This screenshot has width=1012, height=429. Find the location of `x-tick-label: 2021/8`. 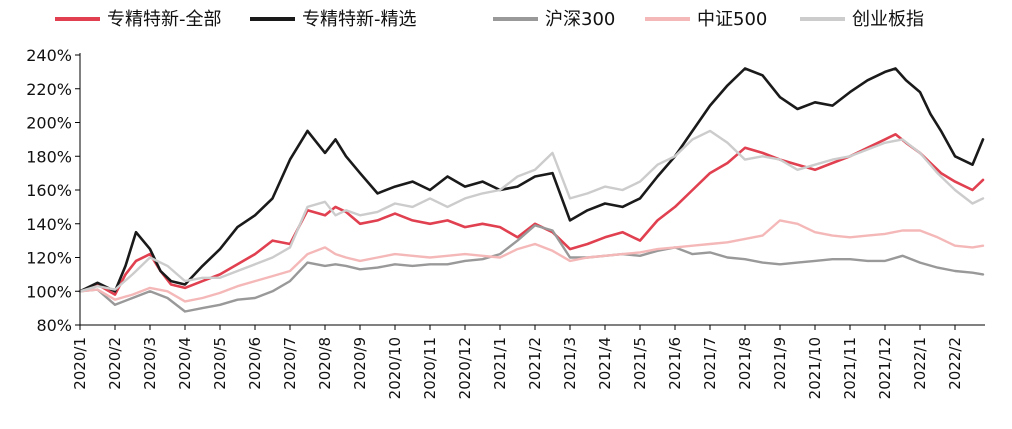

x-tick-label: 2021/8 is located at coordinates (745, 363).